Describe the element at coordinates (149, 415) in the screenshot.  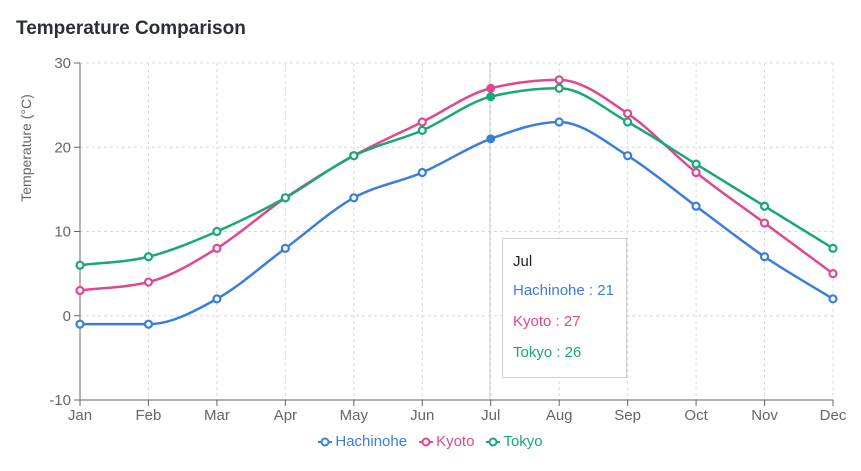
I see `x-tick-label: Feb` at that location.